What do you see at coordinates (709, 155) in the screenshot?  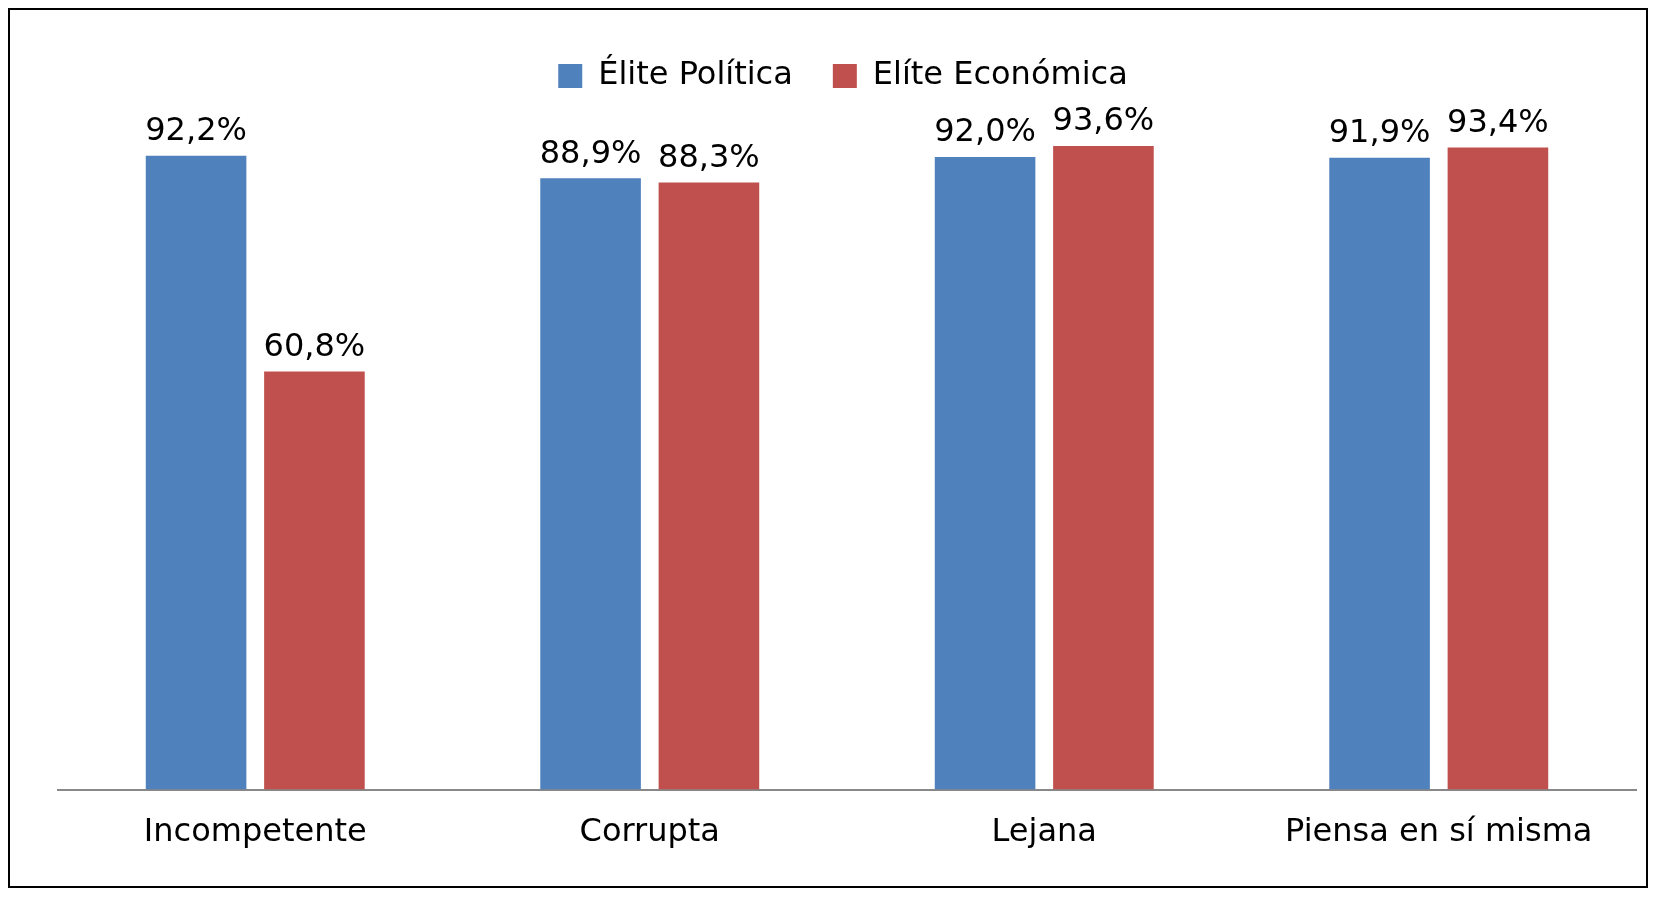 I see `data-label: 88,3%` at bounding box center [709, 155].